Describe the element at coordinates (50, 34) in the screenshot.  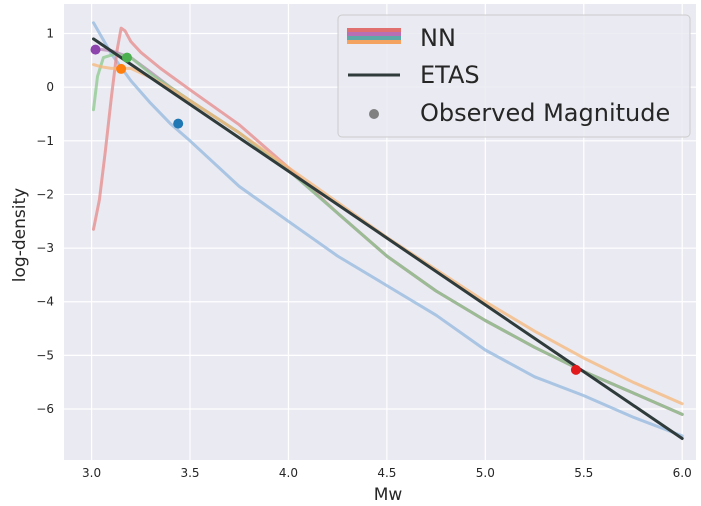
I see `y-tick-label: 1` at that location.